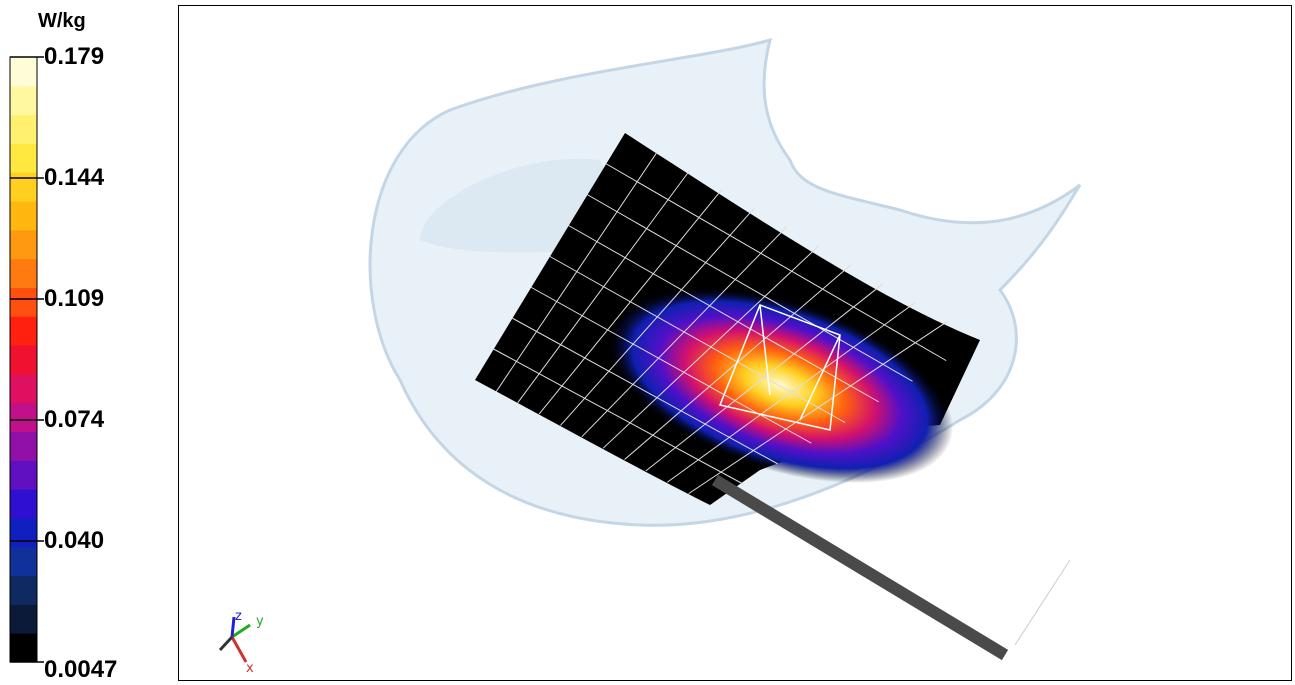  What do you see at coordinates (74, 540) in the screenshot?
I see `legend-label: 0.040` at bounding box center [74, 540].